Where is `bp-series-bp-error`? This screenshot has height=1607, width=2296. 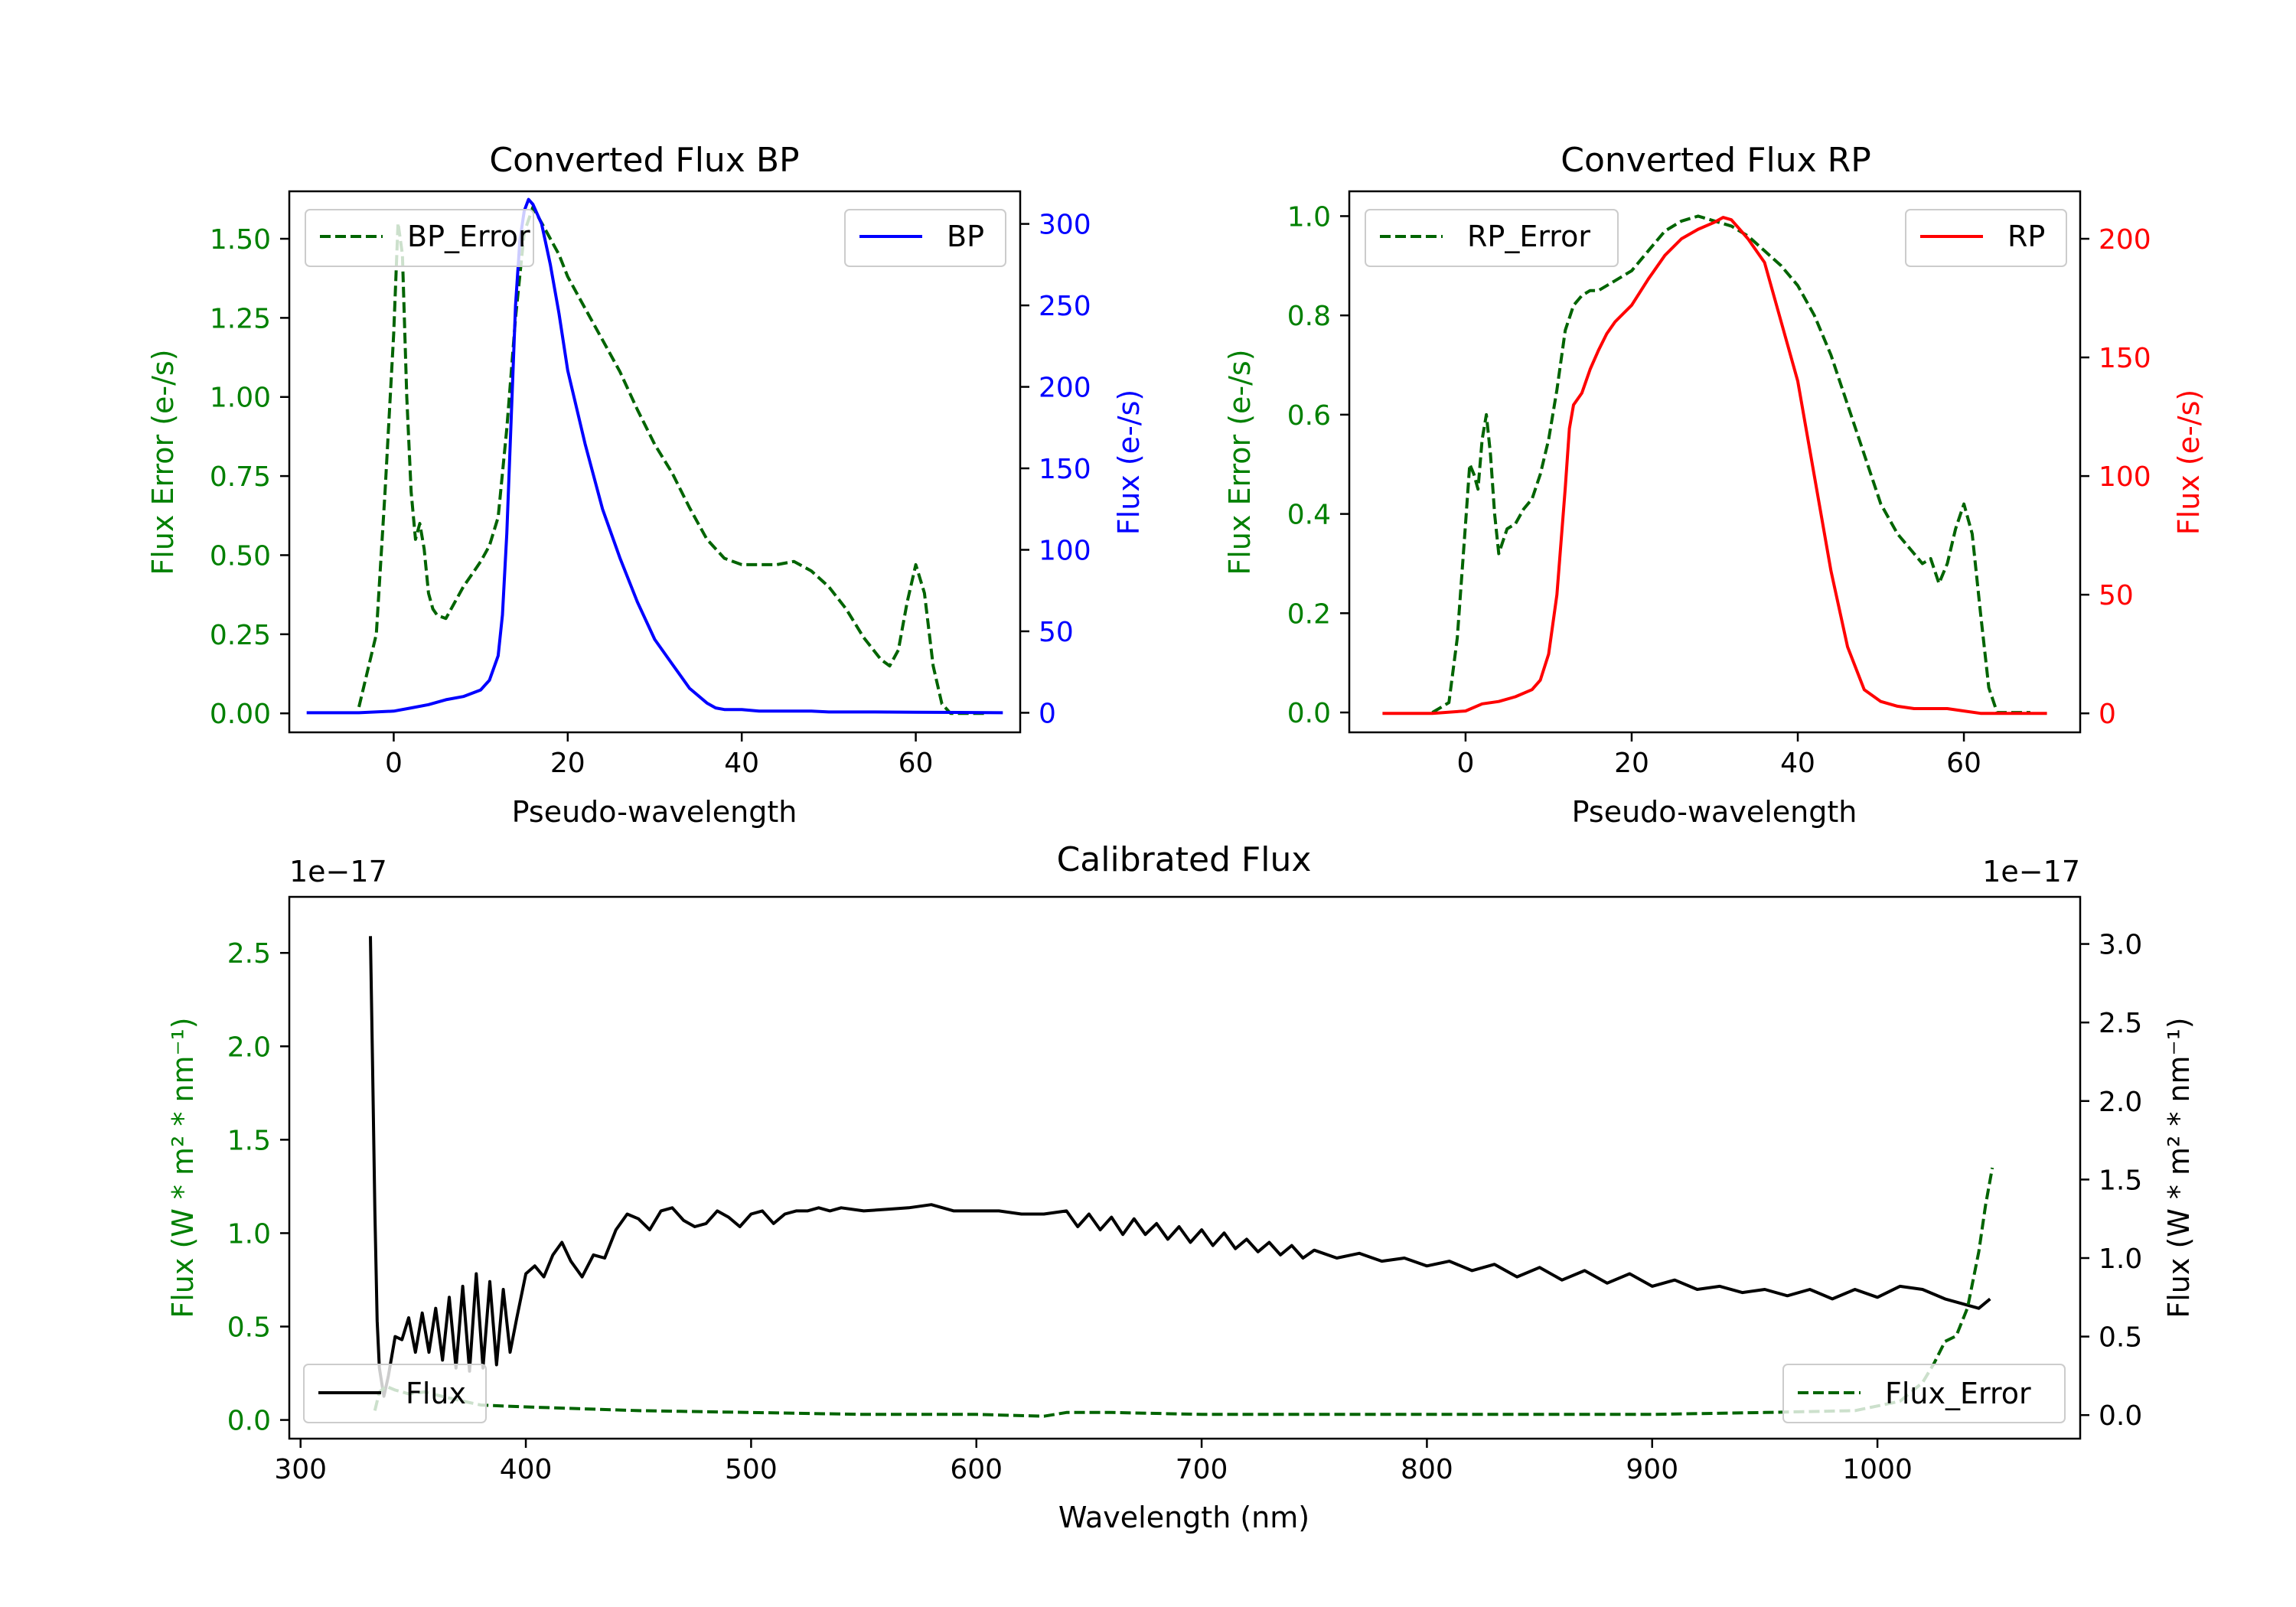 bp-series-bp-error is located at coordinates (671, 460).